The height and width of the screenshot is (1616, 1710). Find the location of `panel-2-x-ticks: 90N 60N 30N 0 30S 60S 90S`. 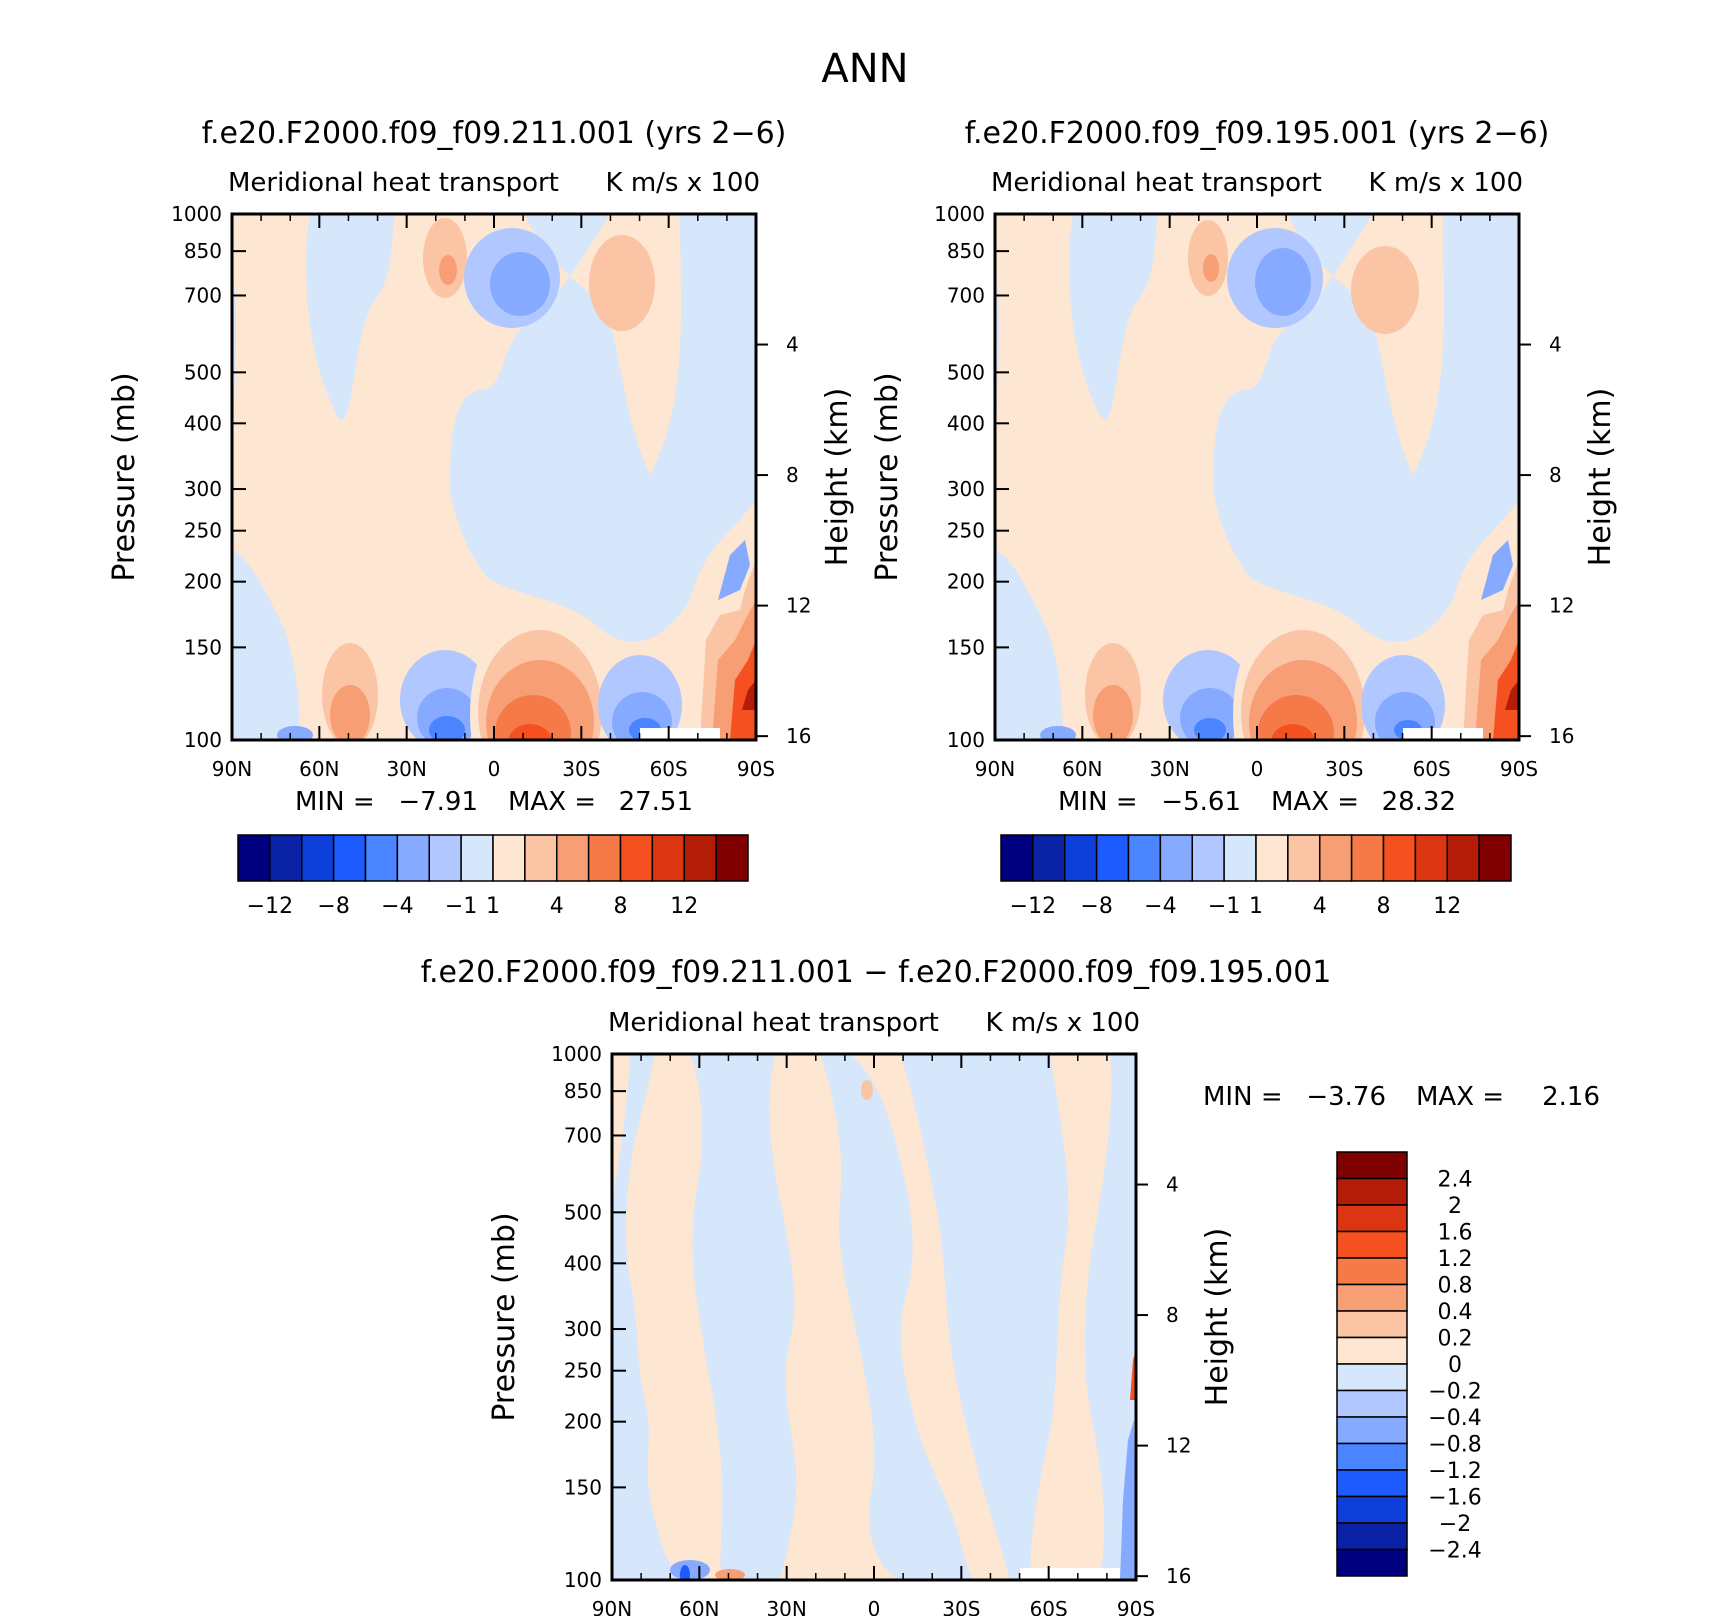

panel-2-x-ticks: 90N 60N 30N 0 30S 60S 90S is located at coordinates (1256, 497).